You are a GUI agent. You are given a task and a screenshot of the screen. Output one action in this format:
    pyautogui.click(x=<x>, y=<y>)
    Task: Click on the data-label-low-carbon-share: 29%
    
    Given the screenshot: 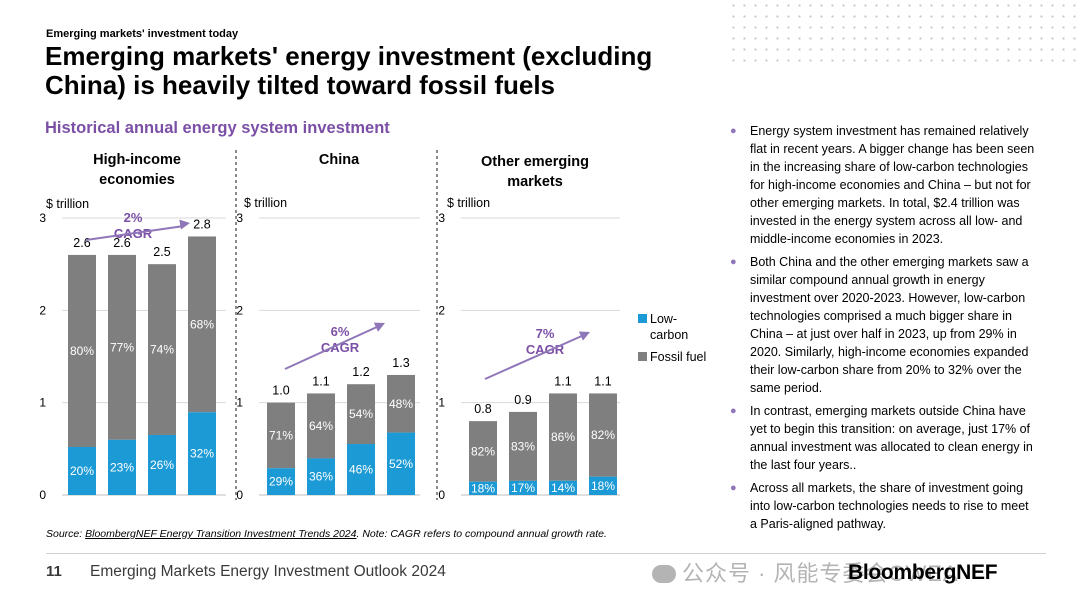 What is the action you would take?
    pyautogui.click(x=281, y=482)
    